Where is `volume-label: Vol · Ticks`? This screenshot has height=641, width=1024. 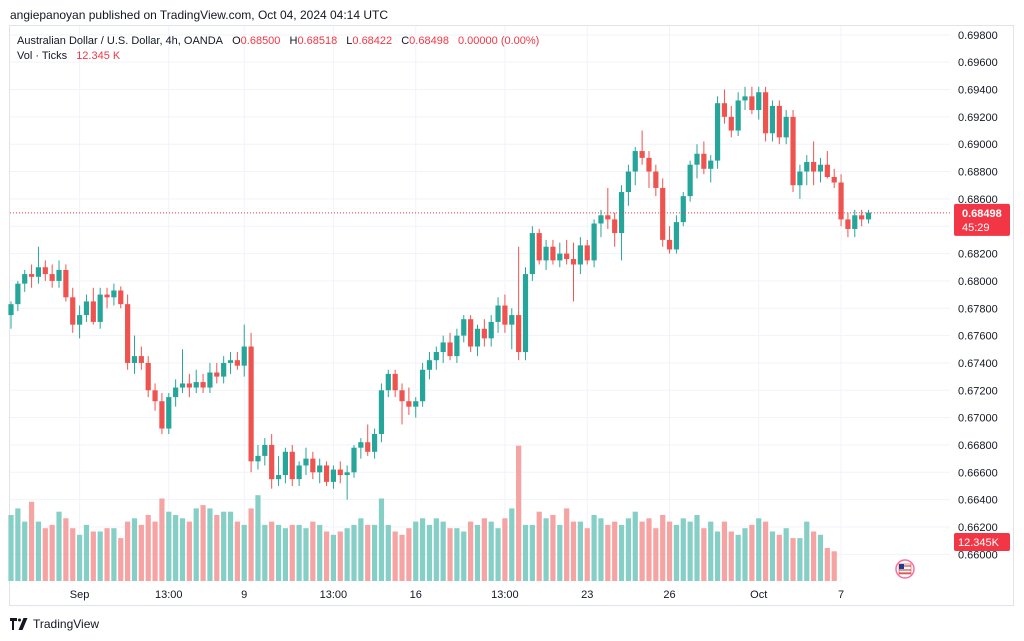
volume-label: Vol · Ticks is located at coordinates (42, 56).